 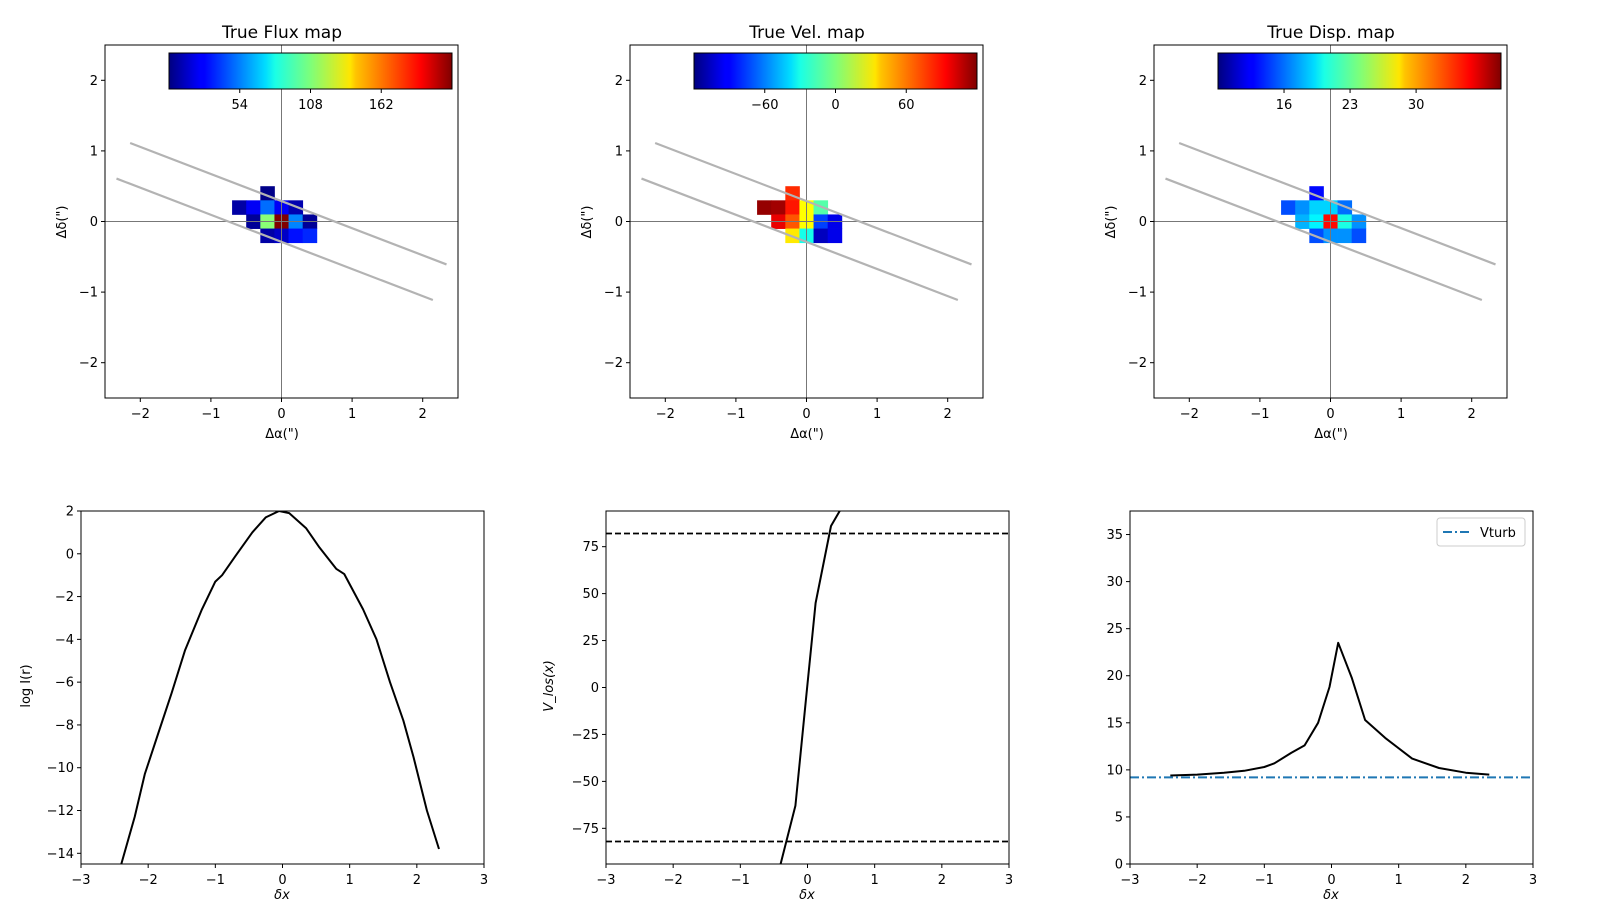 I want to click on flux-map-colorbar-tick-label: 162, so click(x=381, y=105).